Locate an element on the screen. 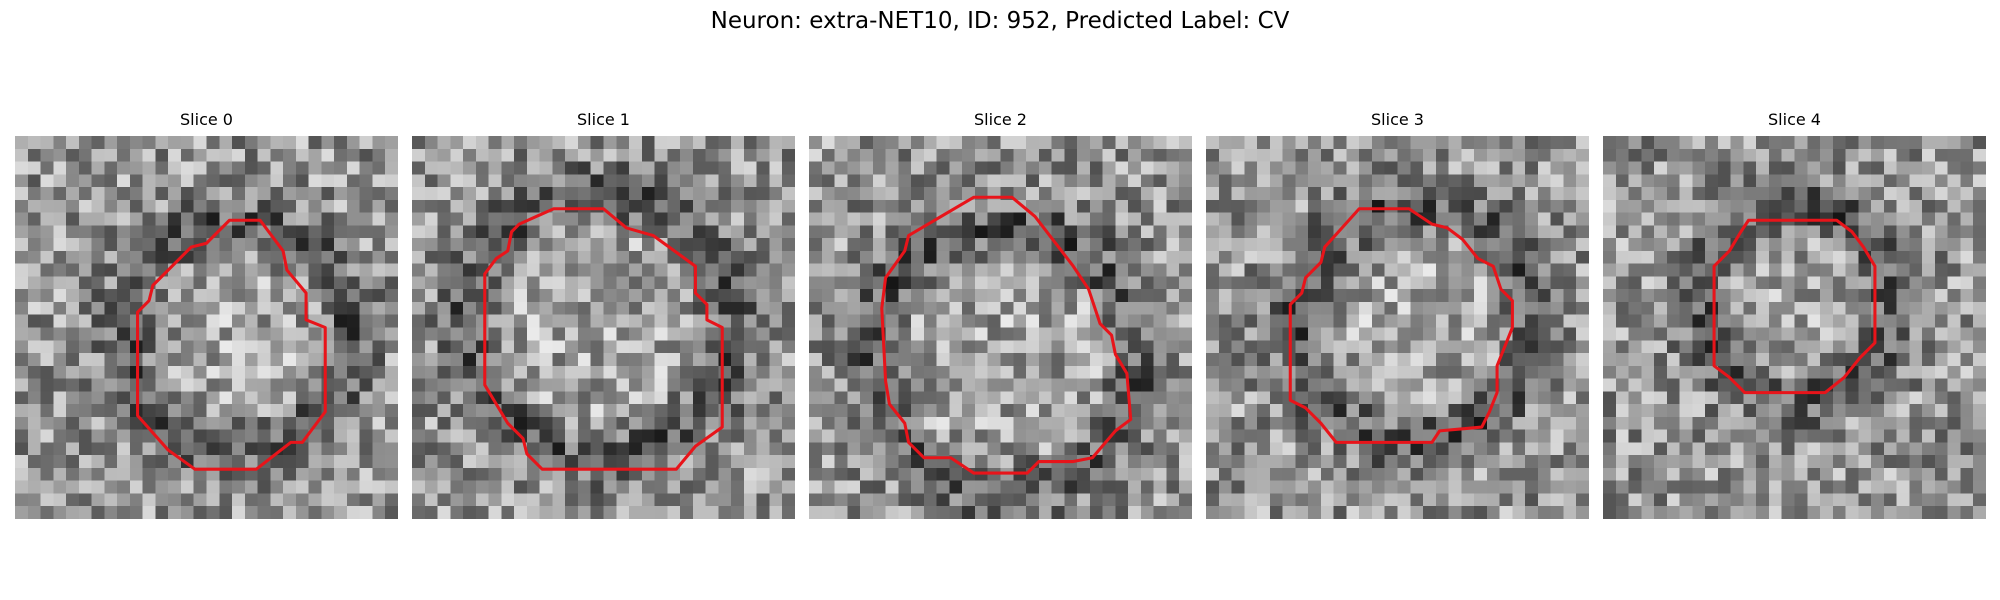  slice-panel-1: Slice 1 is located at coordinates (603, 314).